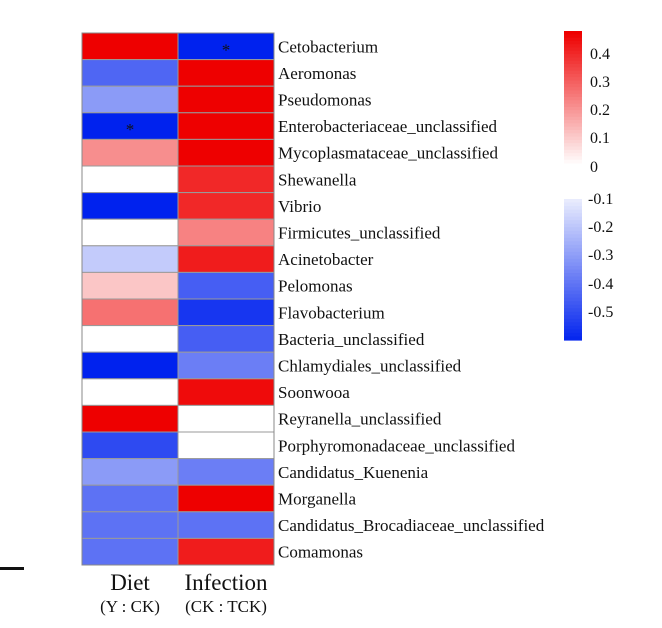  I want to click on row-label: Comamonas, so click(320, 552).